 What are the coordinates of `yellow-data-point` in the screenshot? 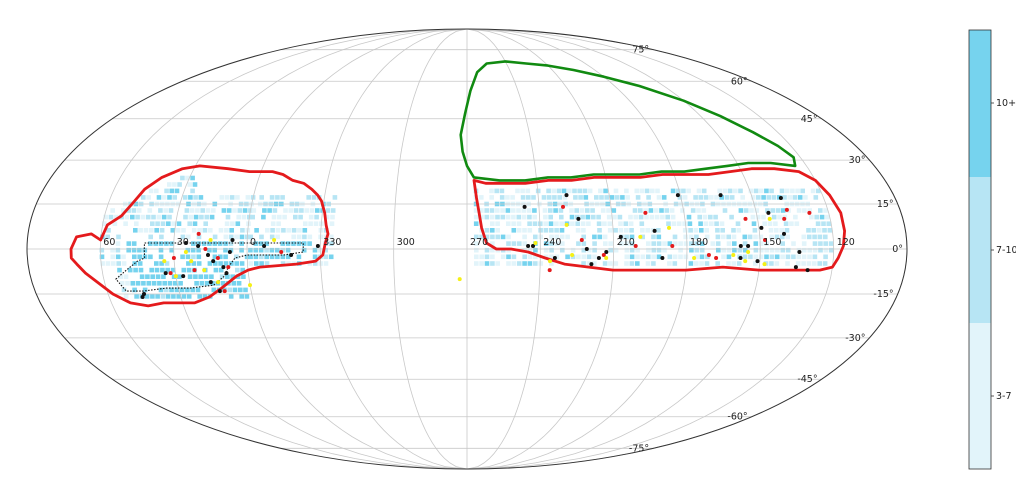 It's located at (164, 261).